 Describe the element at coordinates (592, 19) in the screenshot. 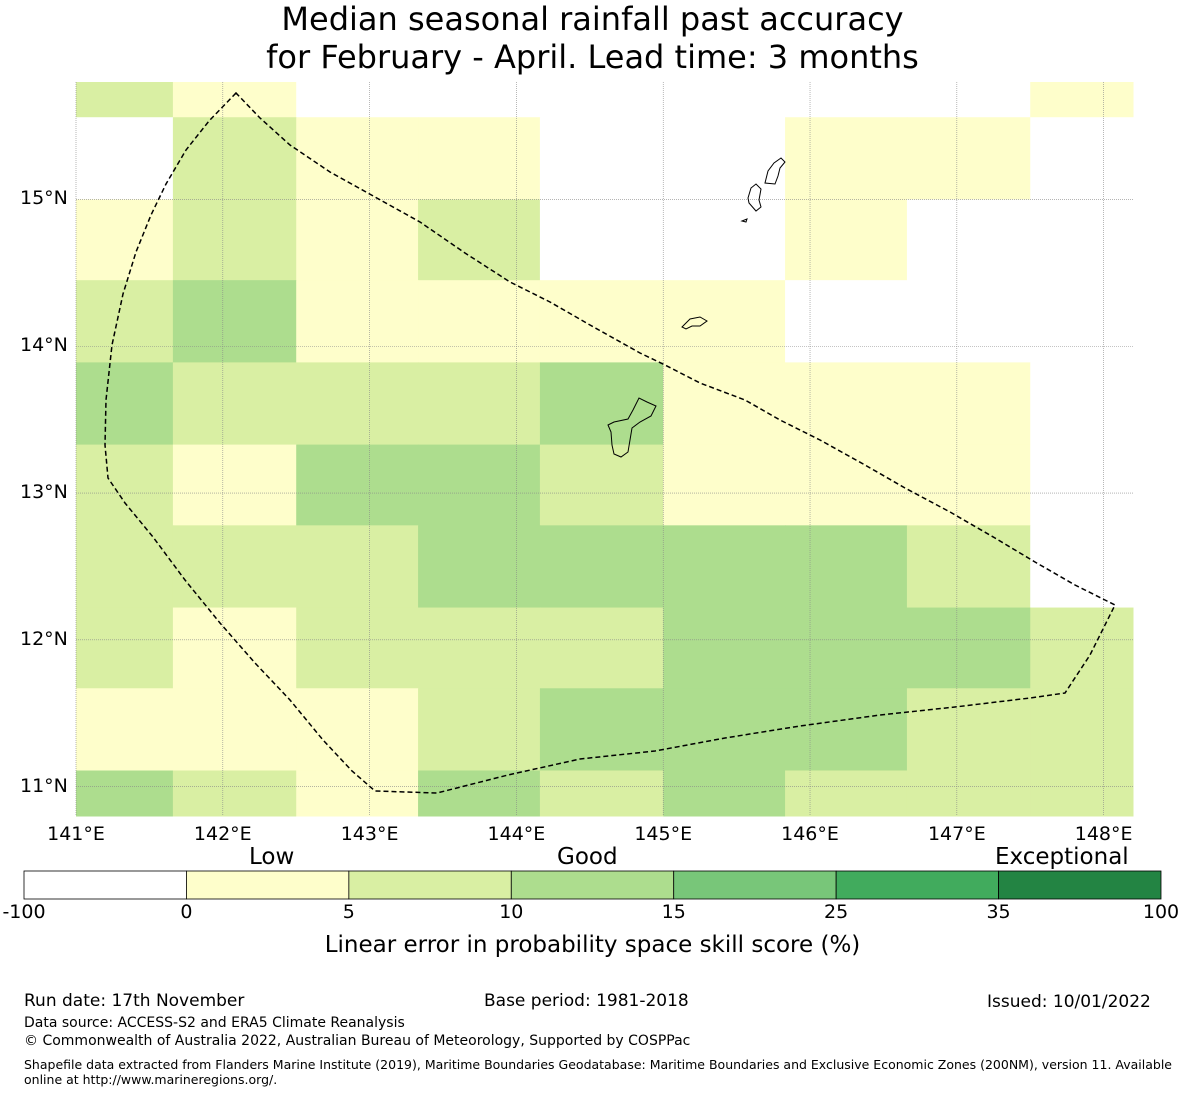

I see `title-line-1: Median seasonal rainfall past accuracy` at that location.